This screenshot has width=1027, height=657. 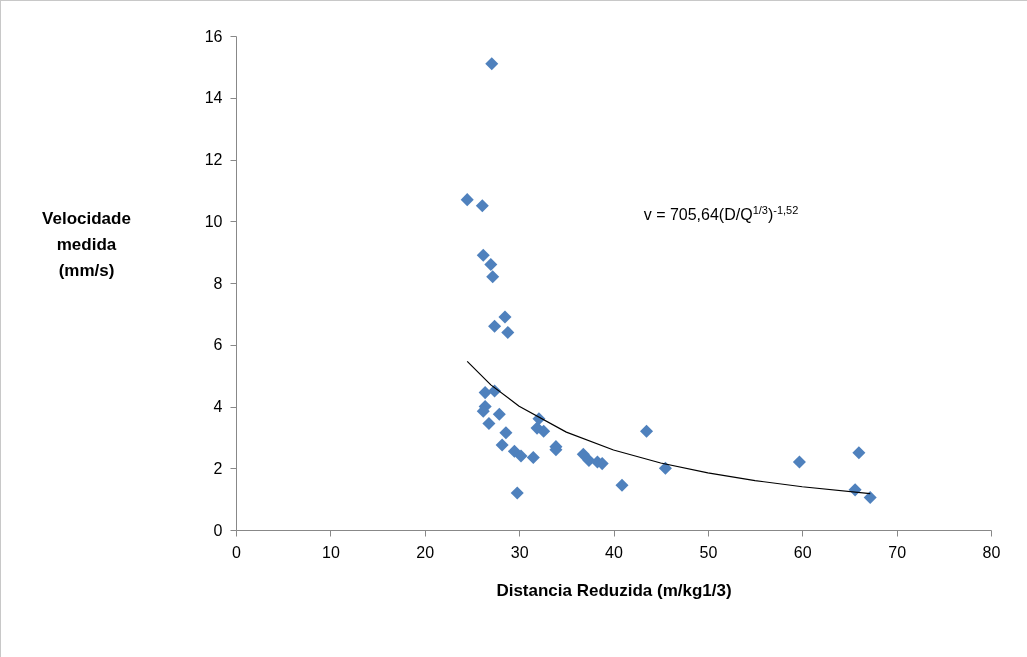 What do you see at coordinates (519, 552) in the screenshot?
I see `x-tick-label: 30` at bounding box center [519, 552].